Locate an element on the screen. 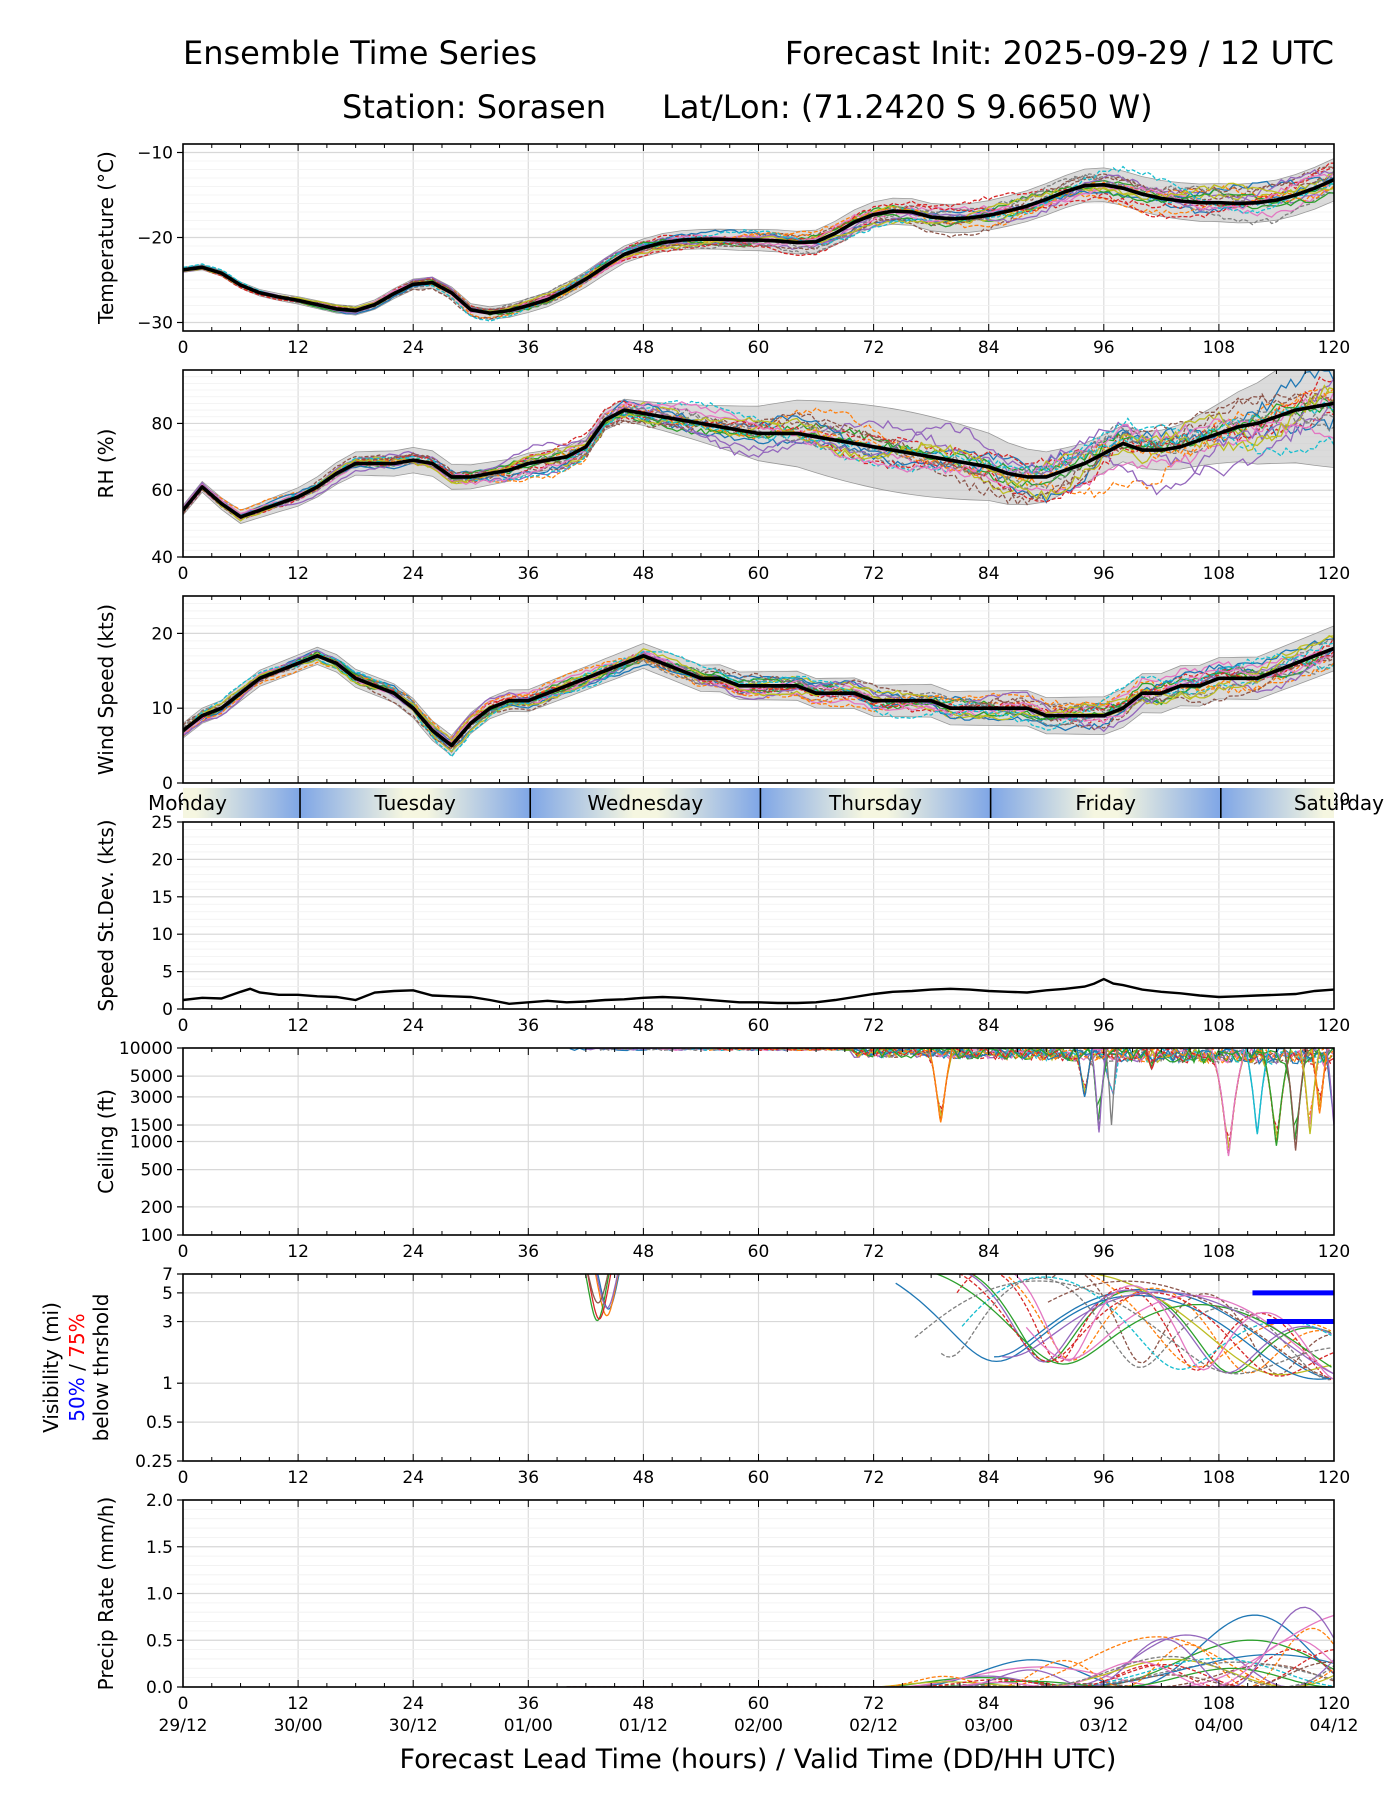 The image size is (1400, 1800). valid-time-label: 04/12 is located at coordinates (1334, 1726).